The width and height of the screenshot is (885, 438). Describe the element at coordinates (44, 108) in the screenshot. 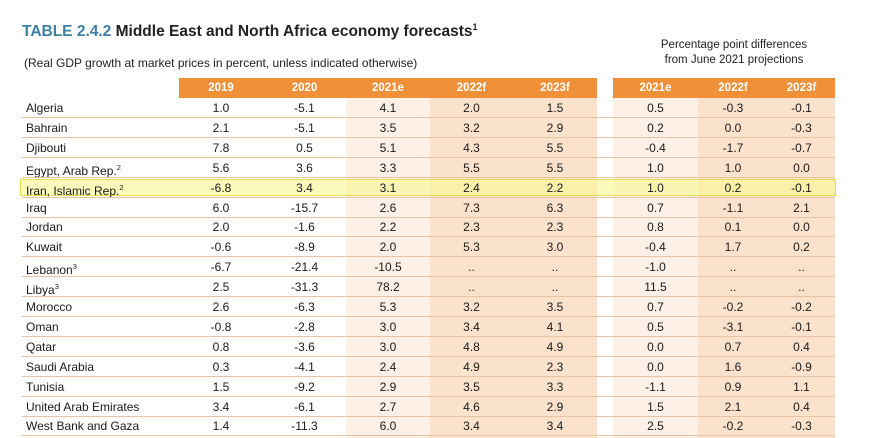

I see `row-country-name: Algeria` at that location.